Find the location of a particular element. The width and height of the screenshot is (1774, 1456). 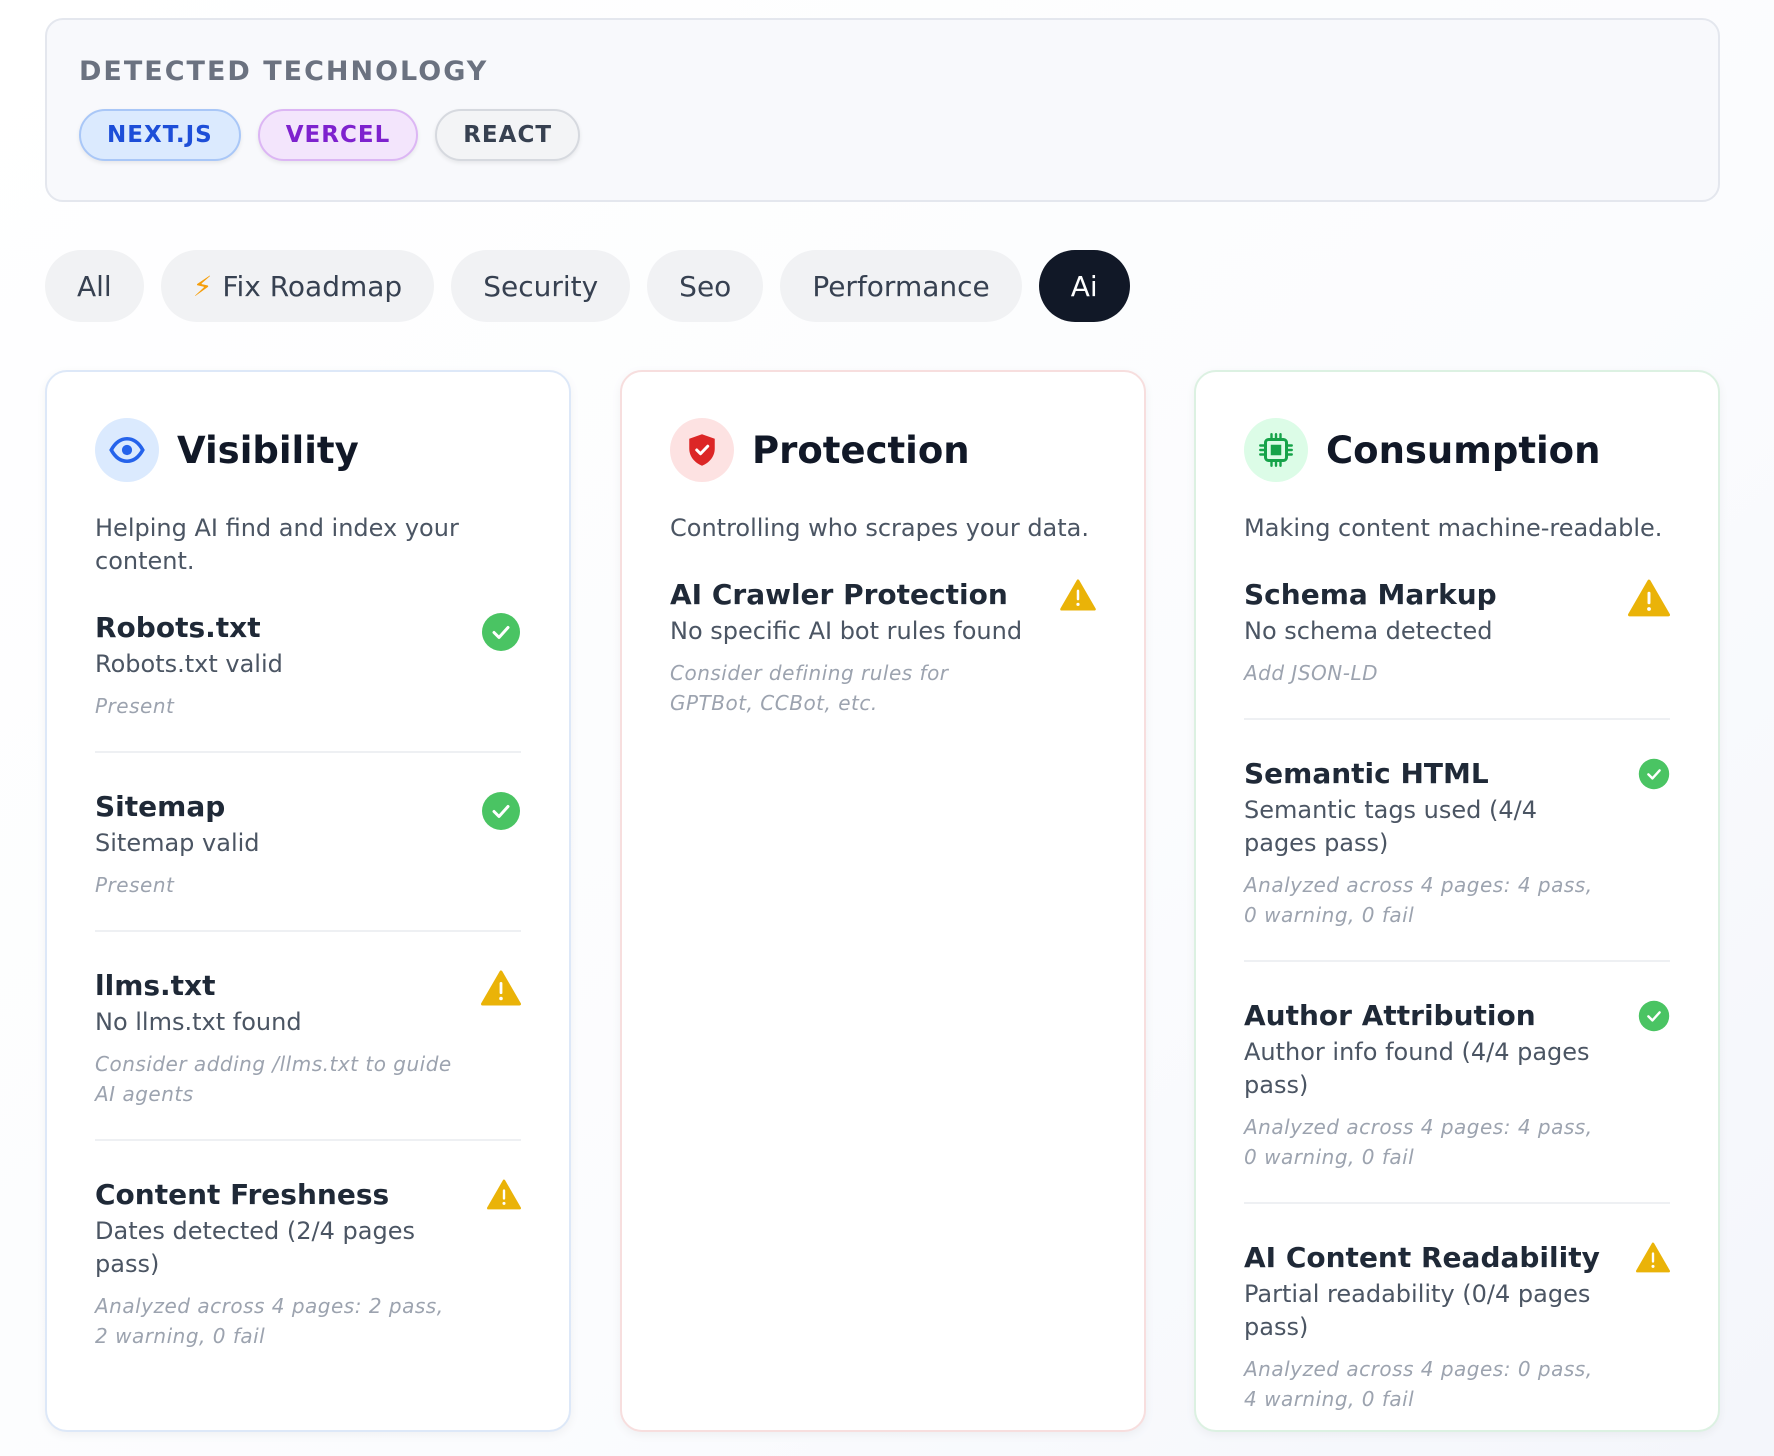

card-title: Consumption is located at coordinates (1463, 450).